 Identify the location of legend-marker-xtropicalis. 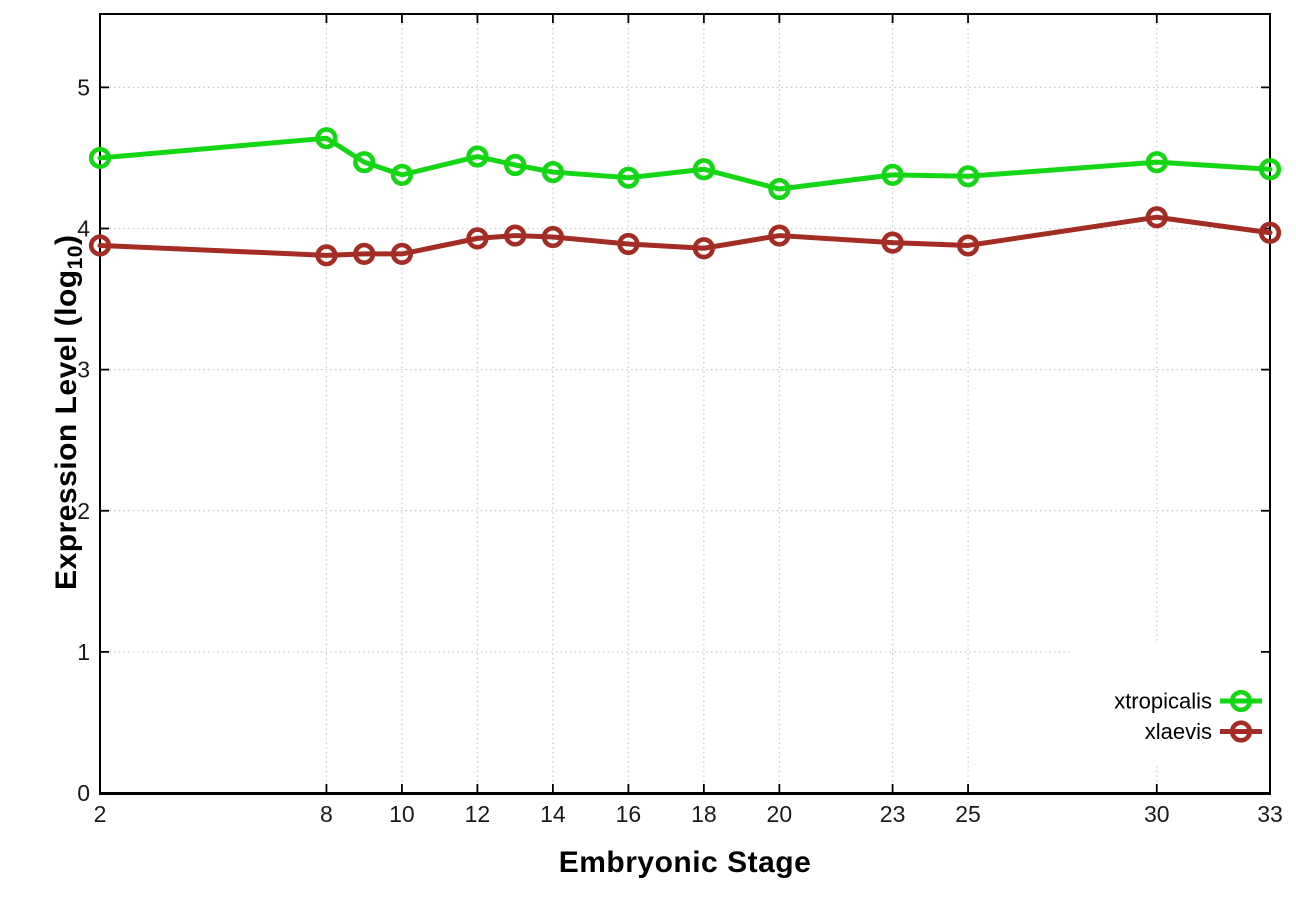
(1241, 701).